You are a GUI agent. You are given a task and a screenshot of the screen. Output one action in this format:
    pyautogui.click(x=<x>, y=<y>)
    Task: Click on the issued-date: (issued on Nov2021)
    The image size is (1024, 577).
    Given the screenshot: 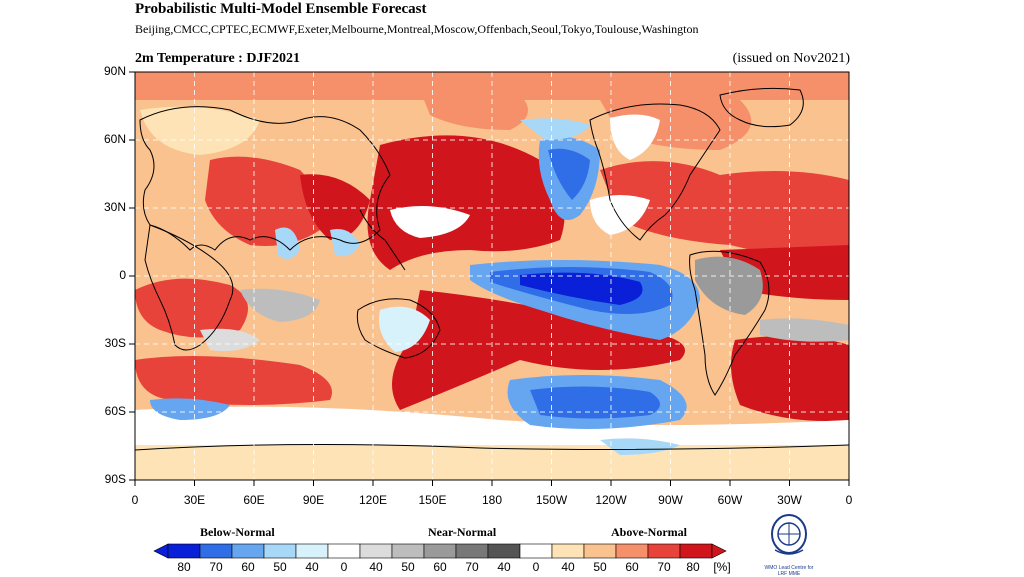 What is the action you would take?
    pyautogui.click(x=791, y=58)
    